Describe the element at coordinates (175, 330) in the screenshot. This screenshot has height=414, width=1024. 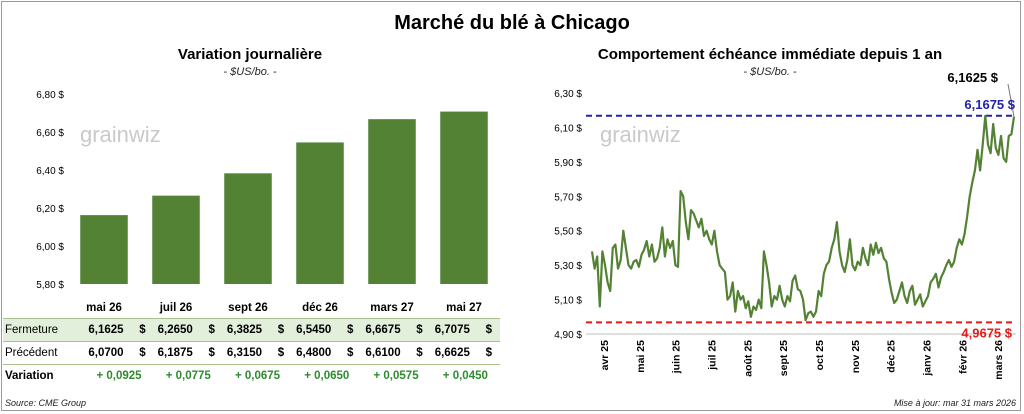
I see `cell-value: 6,2650` at that location.